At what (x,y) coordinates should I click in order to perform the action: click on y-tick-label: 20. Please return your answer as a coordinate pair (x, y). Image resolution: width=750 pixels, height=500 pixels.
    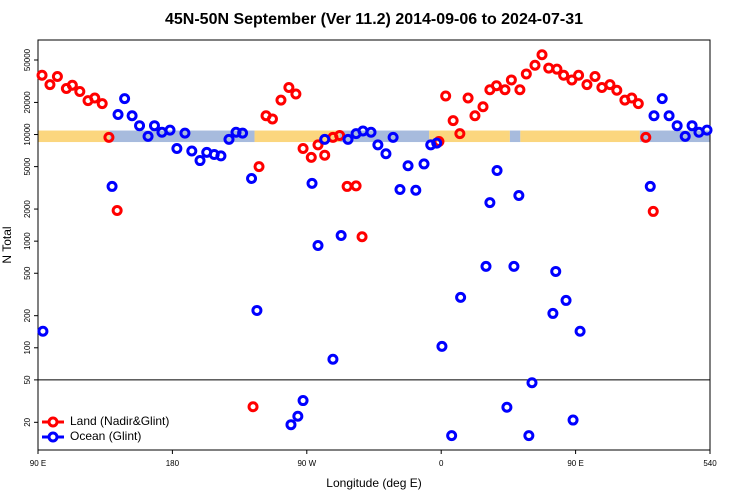
    Looking at the image, I should click on (27, 421).